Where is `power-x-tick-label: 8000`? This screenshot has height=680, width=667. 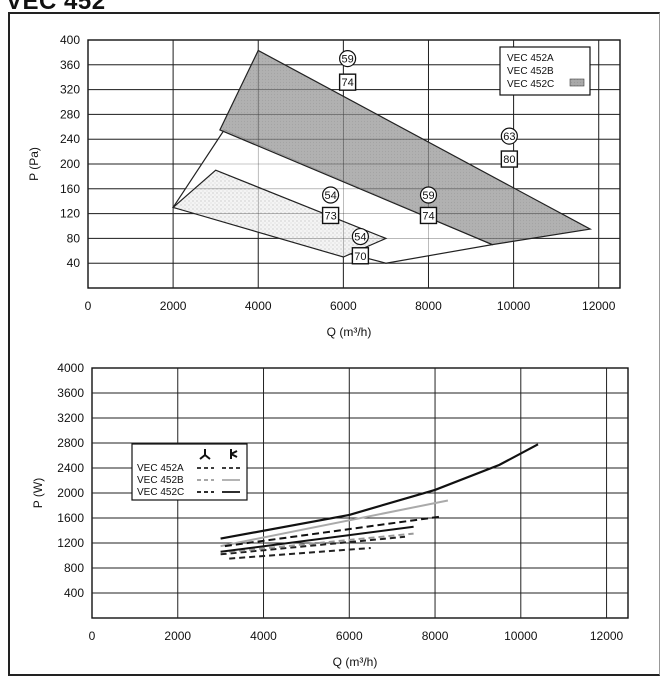 power-x-tick-label: 8000 is located at coordinates (435, 636).